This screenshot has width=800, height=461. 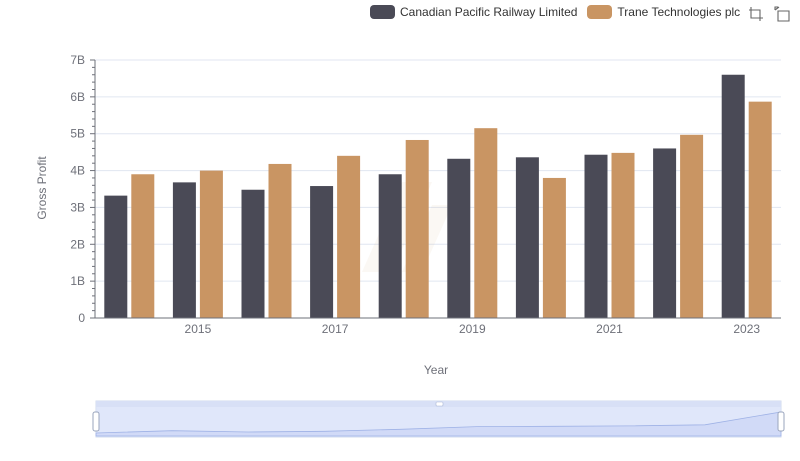 What do you see at coordinates (679, 12) in the screenshot?
I see `legend-label: Trane Technologies plc` at bounding box center [679, 12].